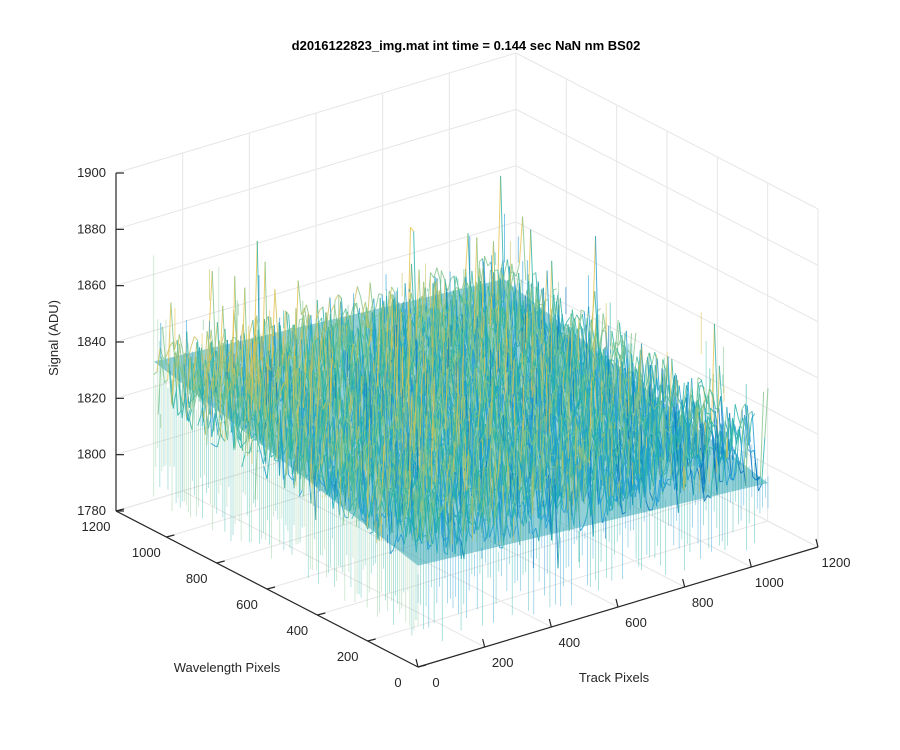 The height and width of the screenshot is (750, 900). Describe the element at coordinates (91, 454) in the screenshot. I see `z-tick-label: 1800` at that location.